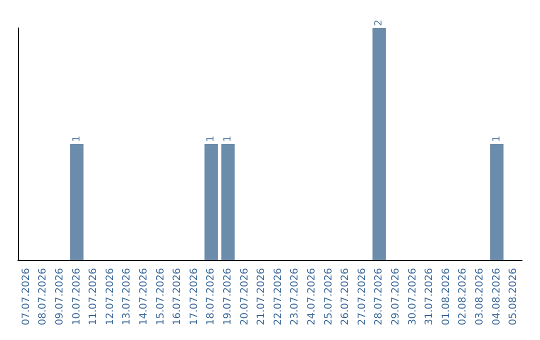 This screenshot has width=540, height=340. I want to click on x-tick-label: 31.07.2026, so click(430, 297).